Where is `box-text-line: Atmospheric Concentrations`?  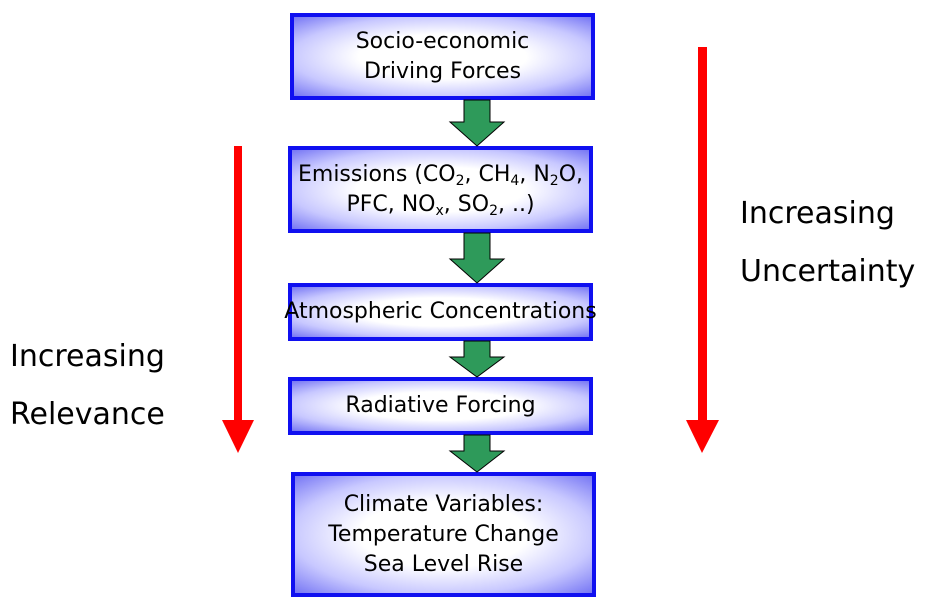 box-text-line: Atmospheric Concentrations is located at coordinates (440, 311).